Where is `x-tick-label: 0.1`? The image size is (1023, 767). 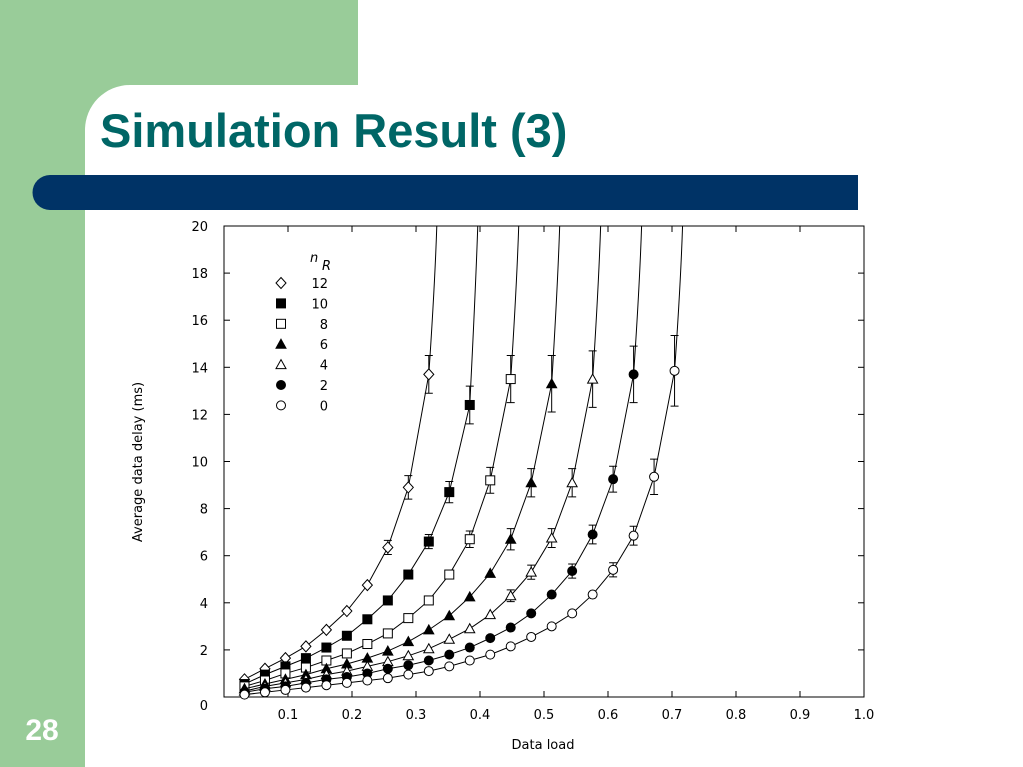 x-tick-label: 0.1 is located at coordinates (288, 715).